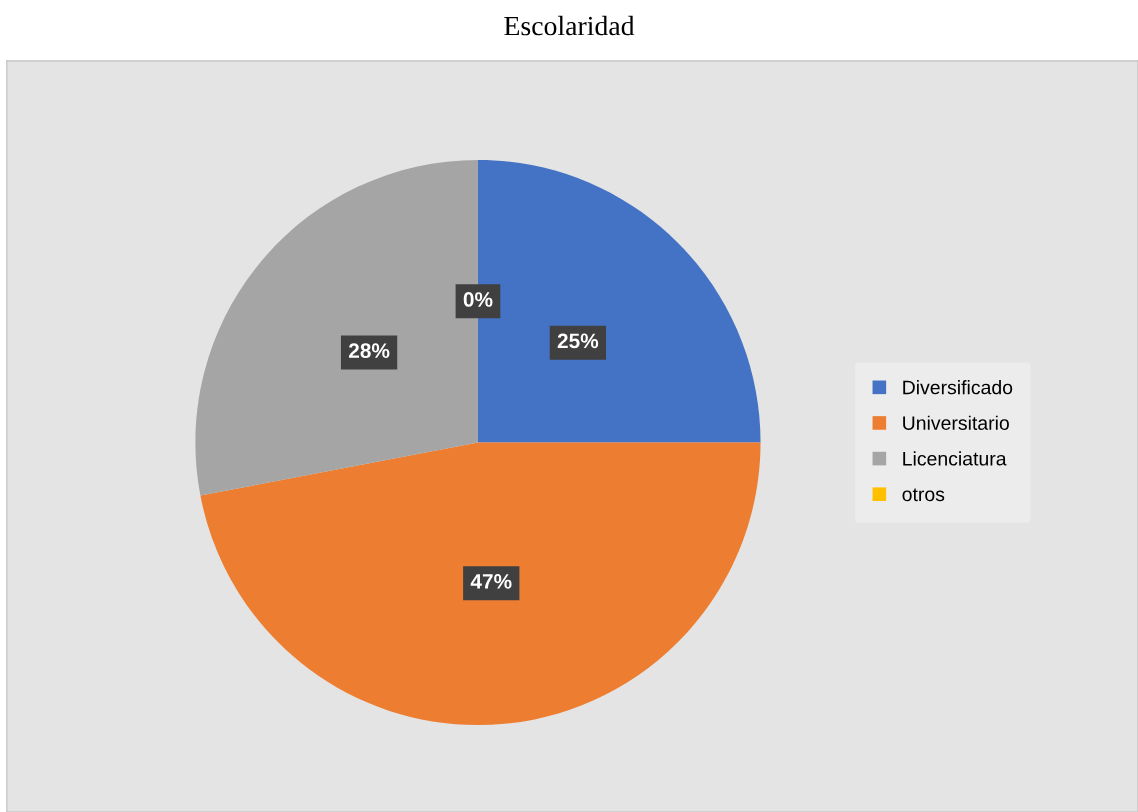  I want to click on chart-title: Escolaridad, so click(569, 25).